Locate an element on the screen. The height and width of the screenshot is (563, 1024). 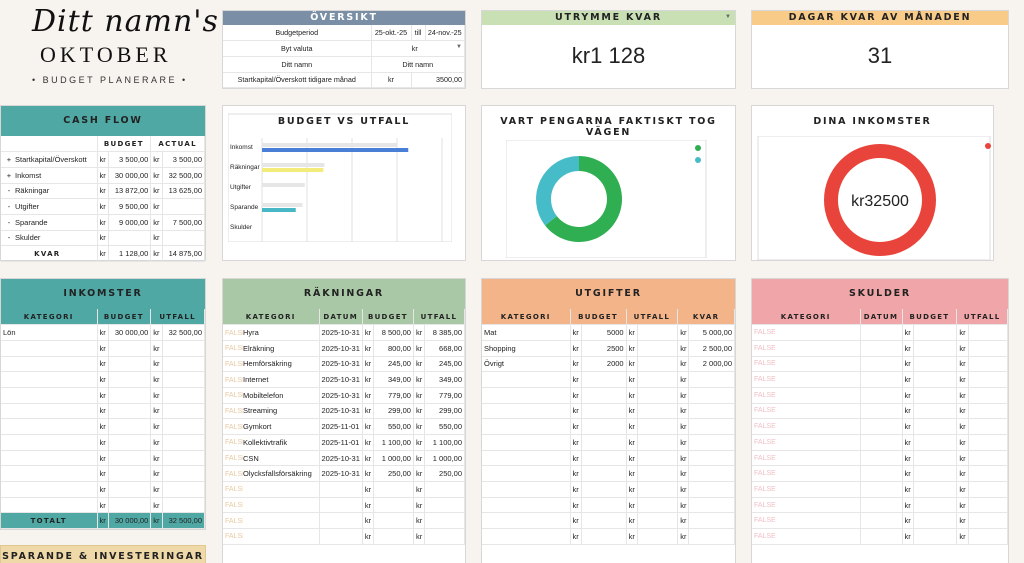
budget-vs-utfall-chart: Inkomst Räkningar Utgifter Sparande Skulder is located at coordinates (340, 176).